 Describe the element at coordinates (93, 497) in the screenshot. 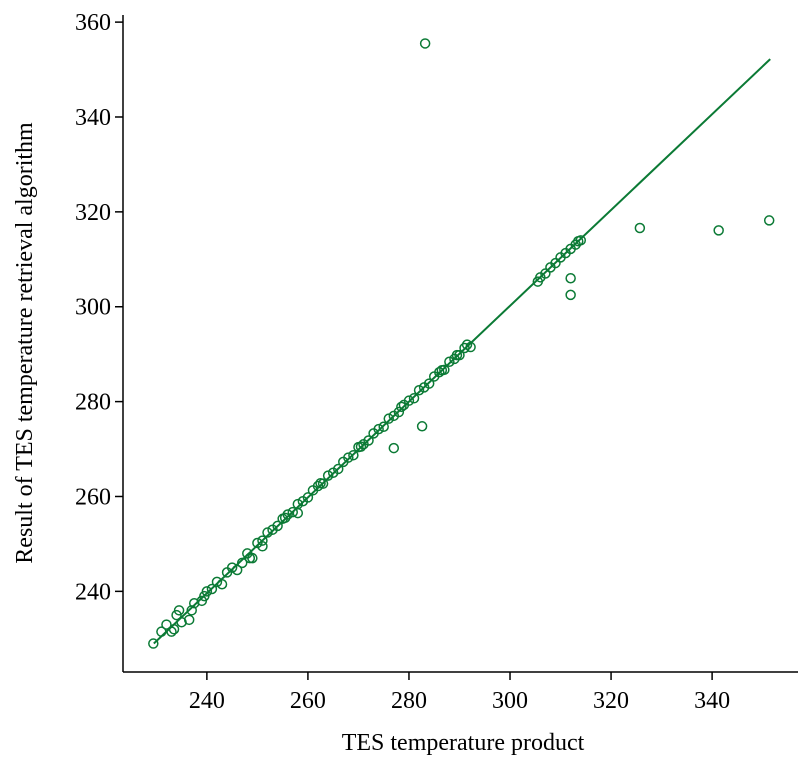

I see `y-tick-label: 260` at that location.